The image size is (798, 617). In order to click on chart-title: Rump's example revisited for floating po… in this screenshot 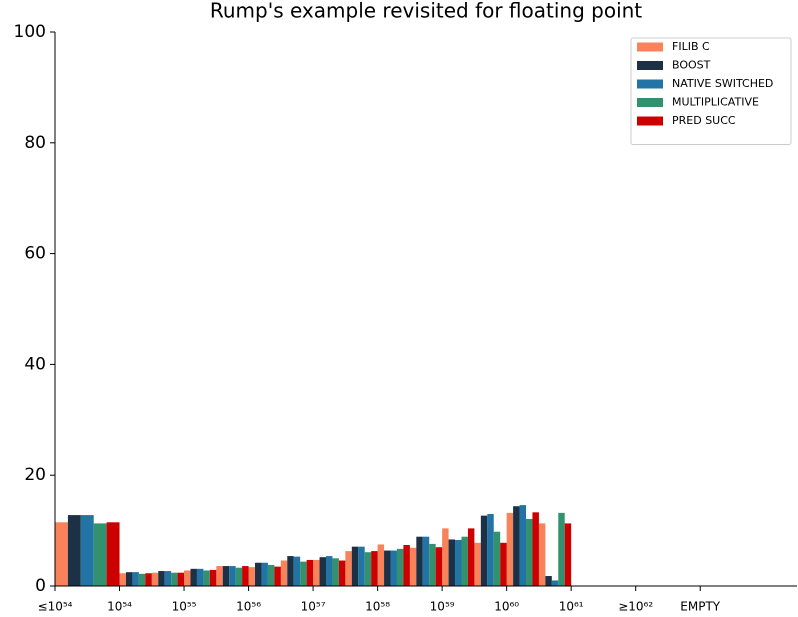, I will do `click(426, 11)`.